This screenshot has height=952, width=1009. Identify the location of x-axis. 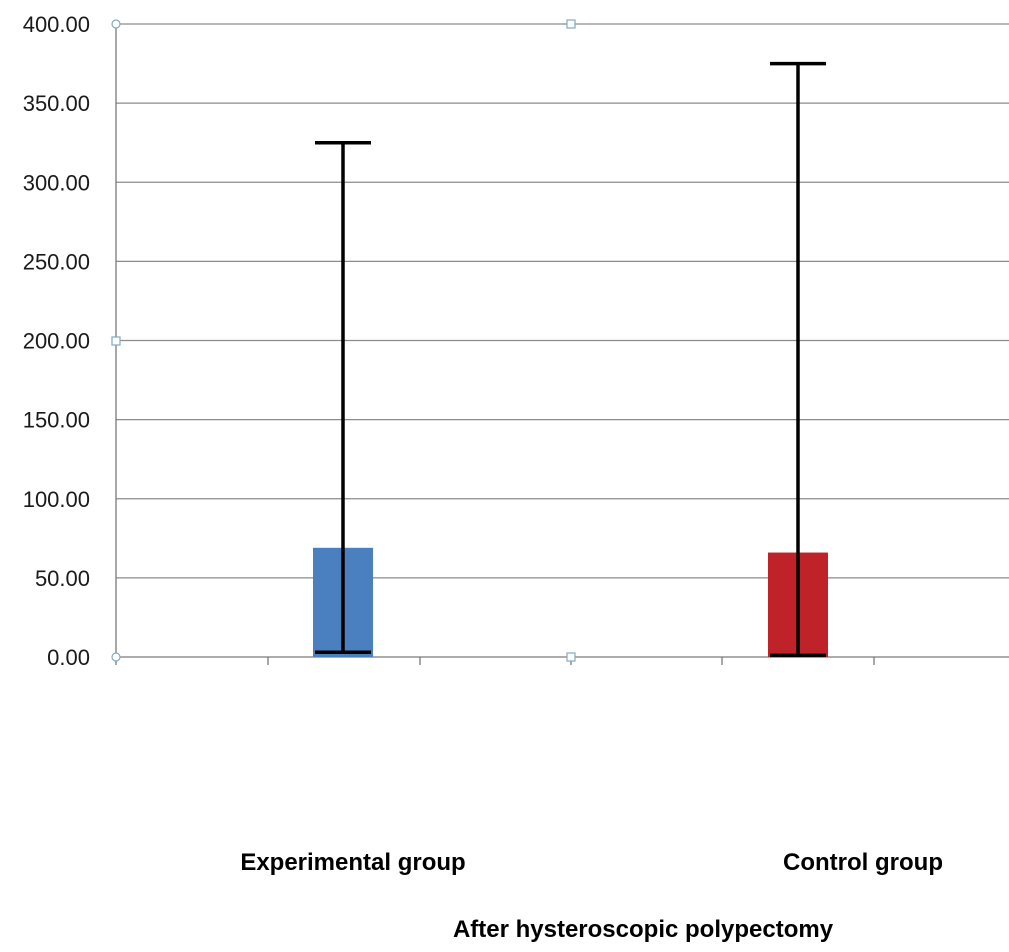
(495, 661).